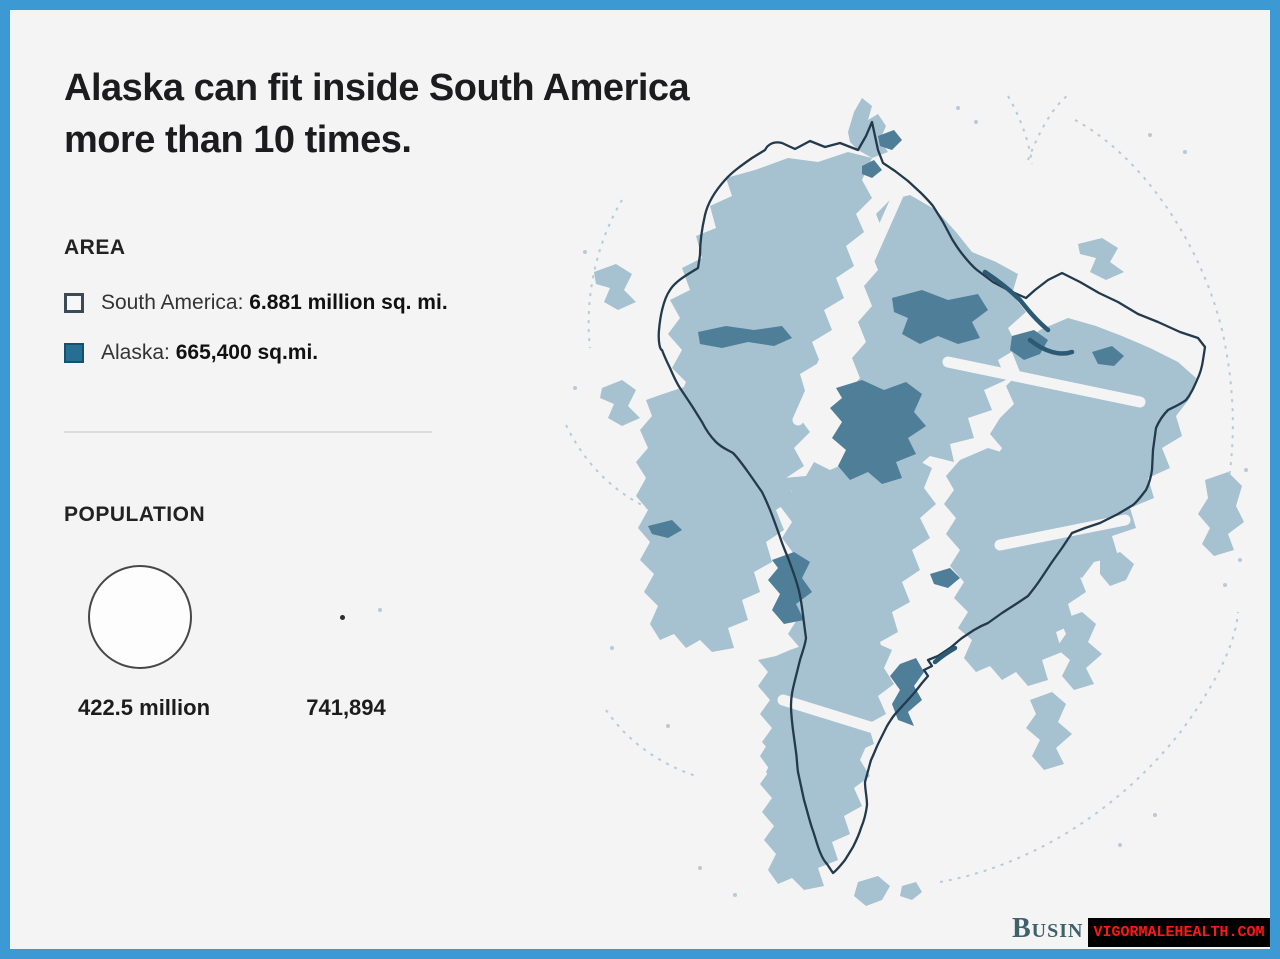 The height and width of the screenshot is (959, 1280). I want to click on alaska-swatch-icon, so click(74, 353).